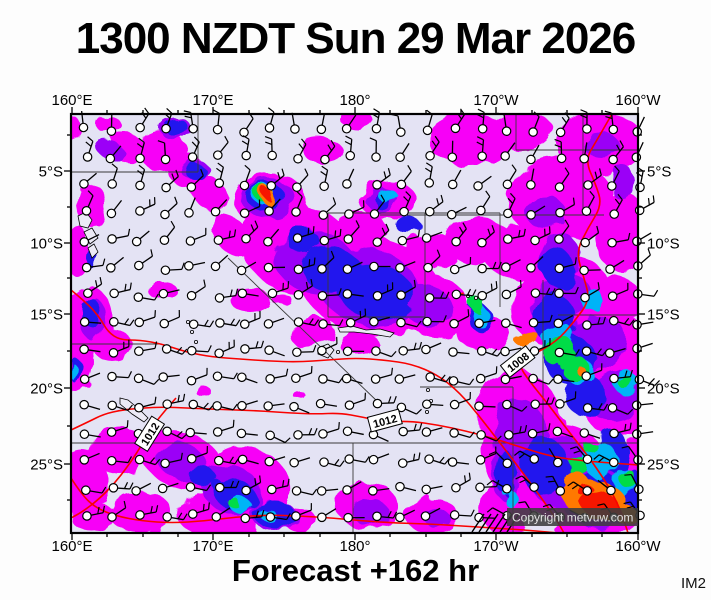 This screenshot has height=600, width=711. I want to click on isobar-line, so click(315, 505).